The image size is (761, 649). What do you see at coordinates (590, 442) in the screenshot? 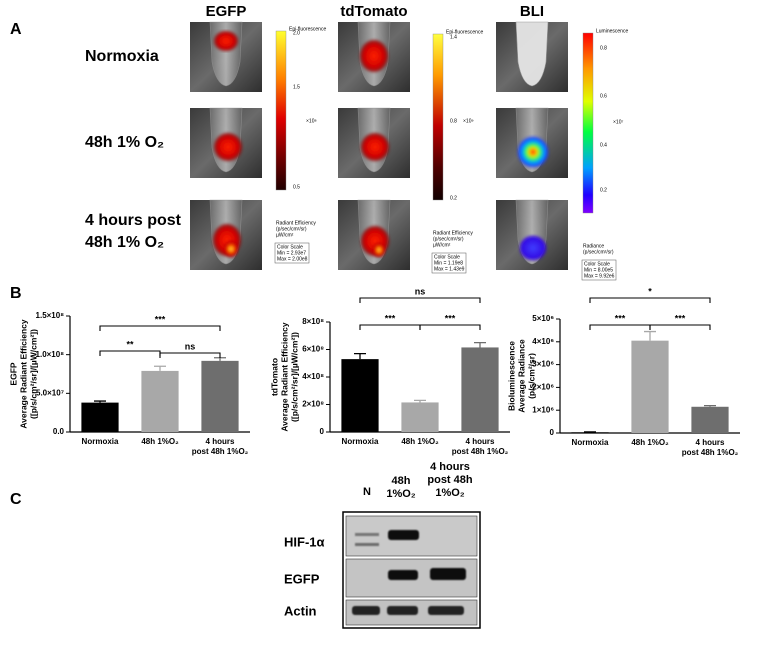
I see `x-tick-label: Normoxia` at bounding box center [590, 442].